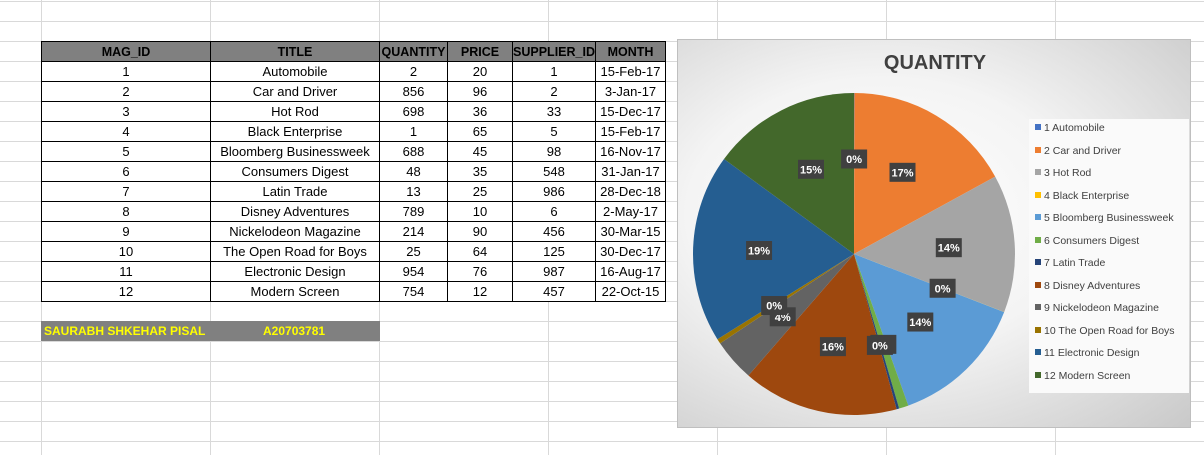  Describe the element at coordinates (630, 291) in the screenshot. I see `month-cell: 22-Oct-15` at that location.